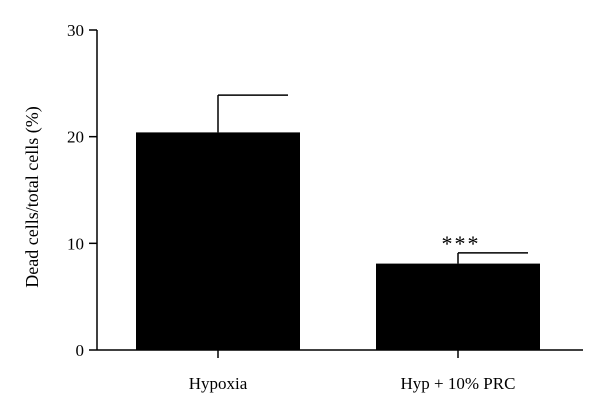 This screenshot has width=600, height=415. Describe the element at coordinates (75, 30) in the screenshot. I see `y-tick-label: 30` at that location.